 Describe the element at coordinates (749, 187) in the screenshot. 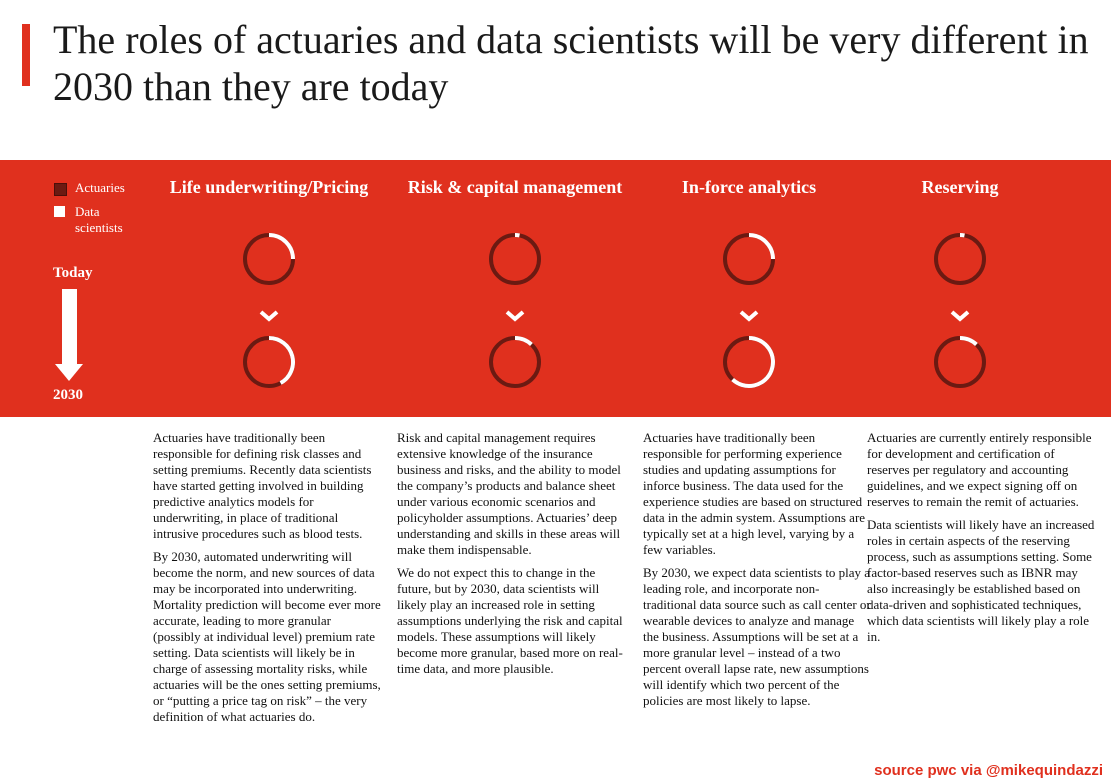

I see `column-title-inforce-analytics: In-force analytics` at that location.